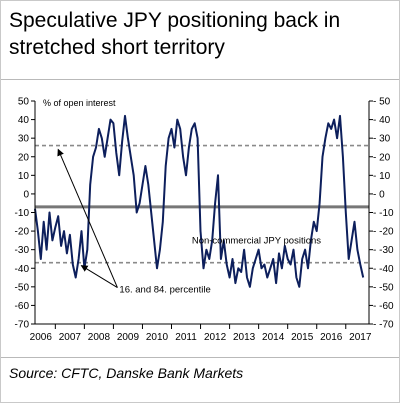 The image size is (400, 403). What do you see at coordinates (200, 357) in the screenshot?
I see `source-divider` at bounding box center [200, 357].